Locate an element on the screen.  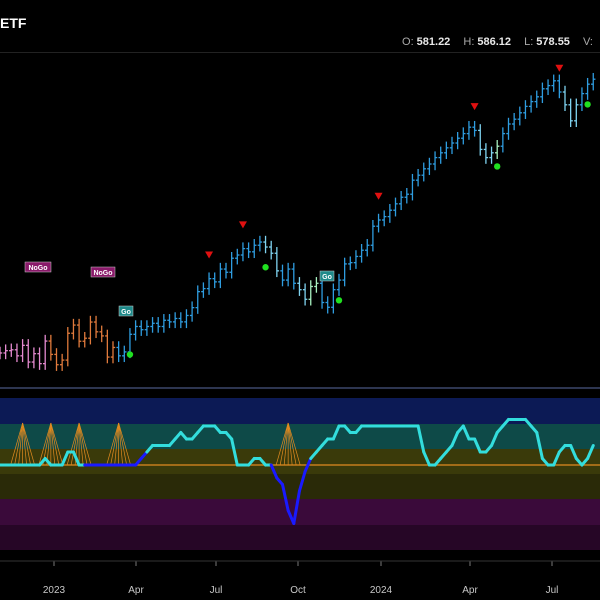
x-axis-tick-label: Jul is located at coordinates (552, 590).